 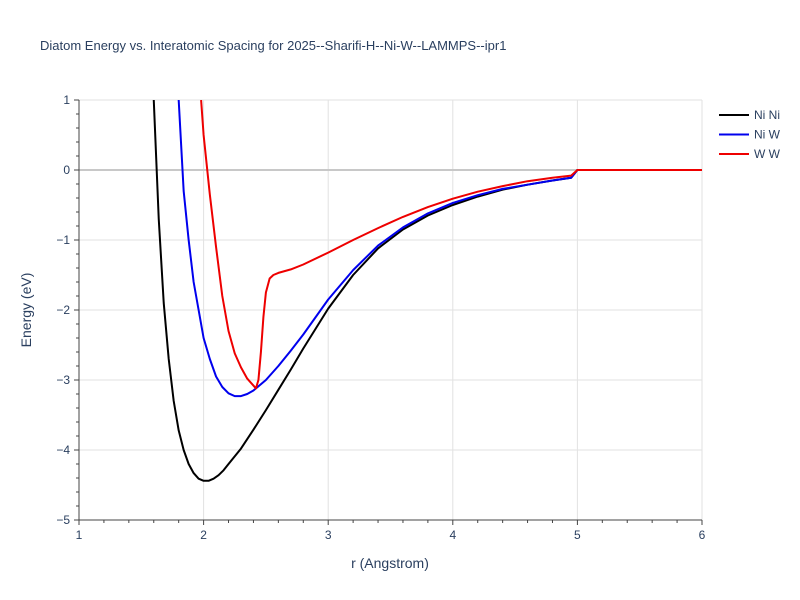 I want to click on x-tick-label: 6, so click(x=702, y=535).